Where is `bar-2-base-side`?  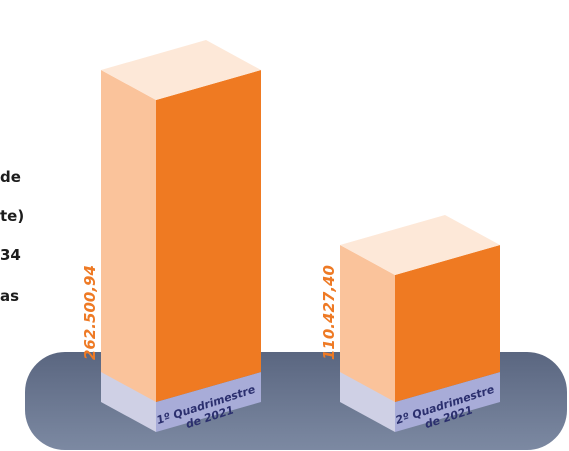
bar-2-base-side is located at coordinates (447, 402).